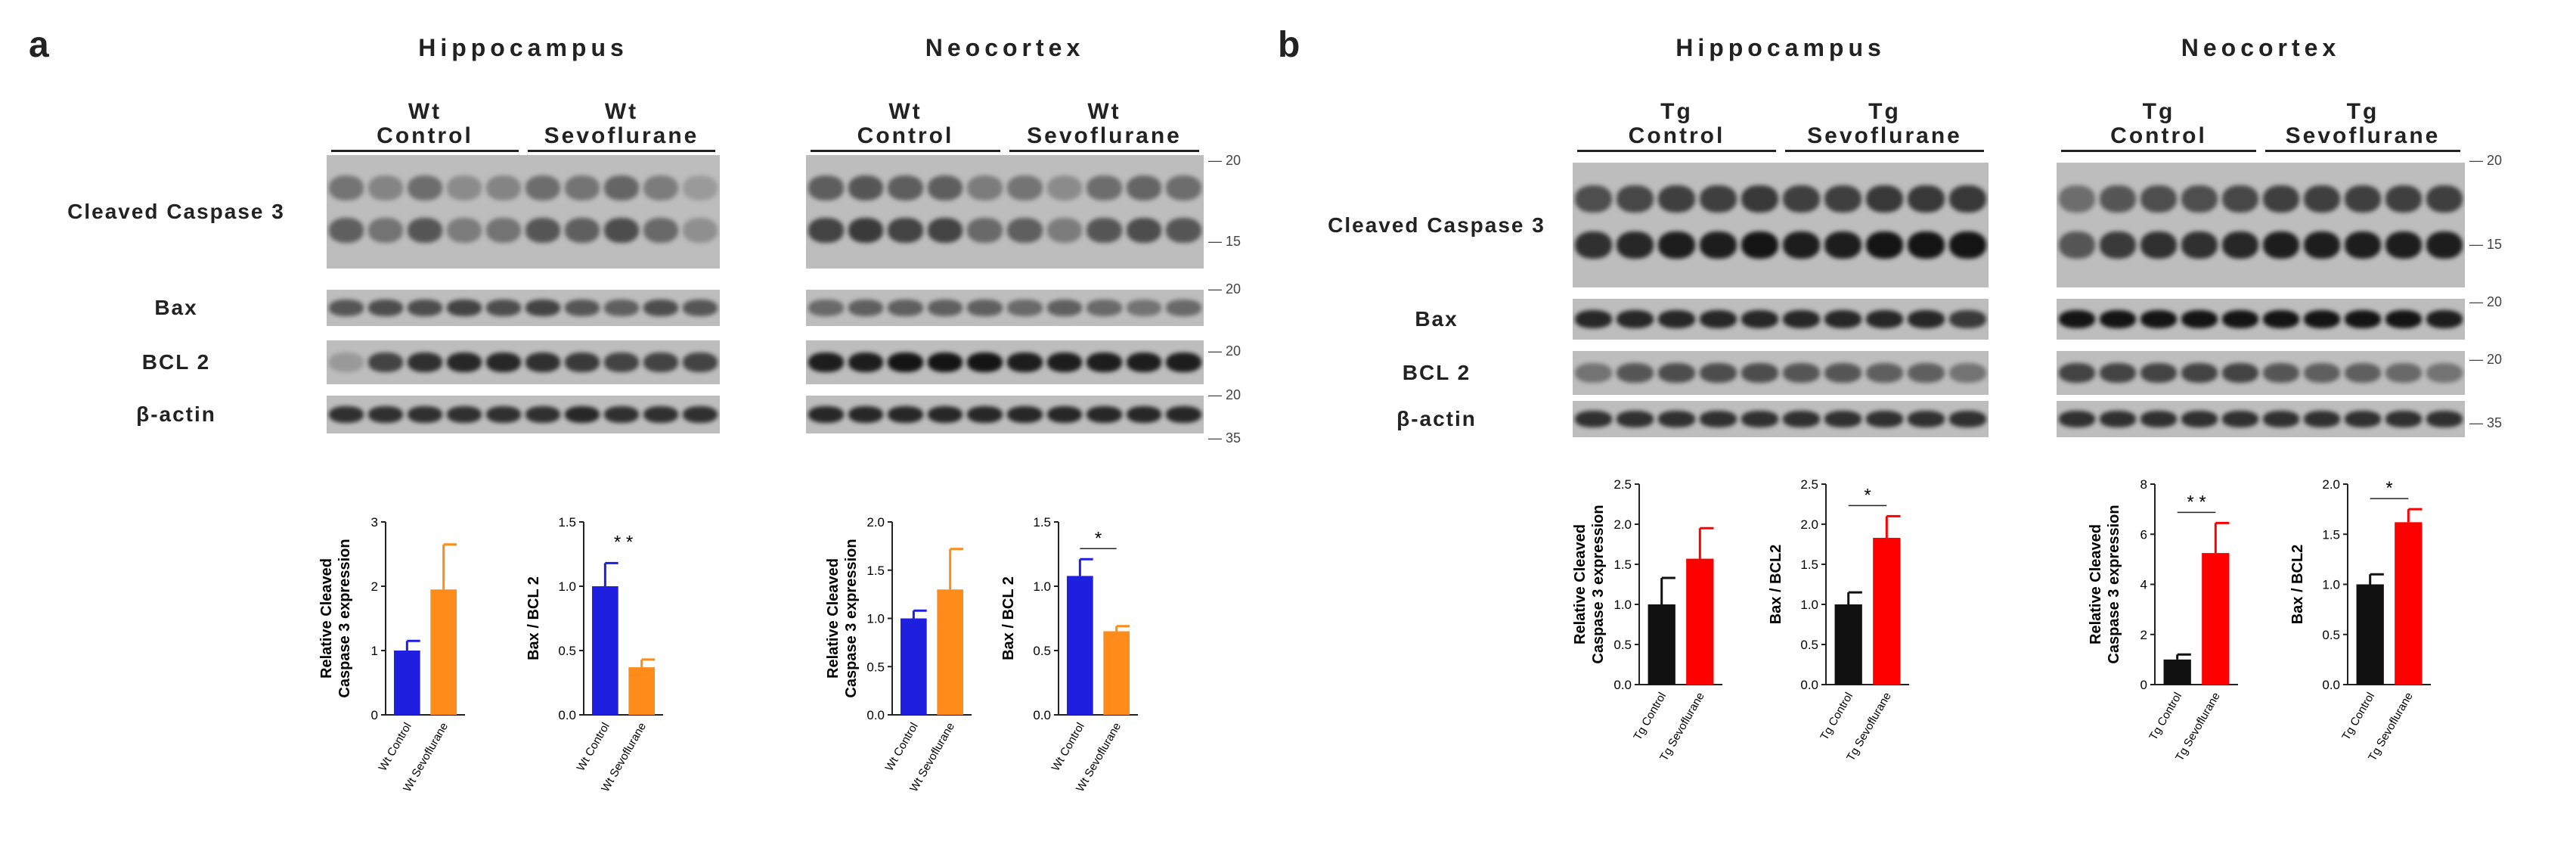 The width and height of the screenshot is (2576, 851). Describe the element at coordinates (1436, 319) in the screenshot. I see `blot-row-label: Bax` at that location.